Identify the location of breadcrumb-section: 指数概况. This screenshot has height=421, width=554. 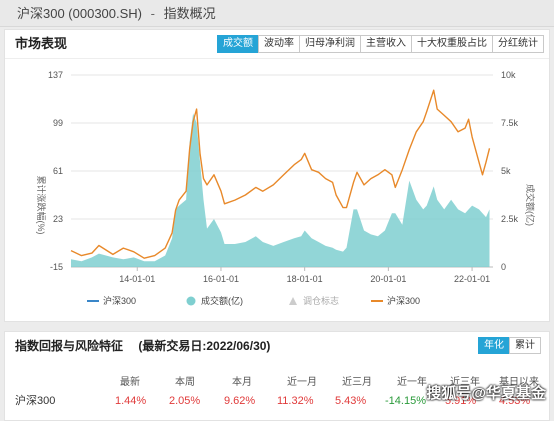
(189, 13).